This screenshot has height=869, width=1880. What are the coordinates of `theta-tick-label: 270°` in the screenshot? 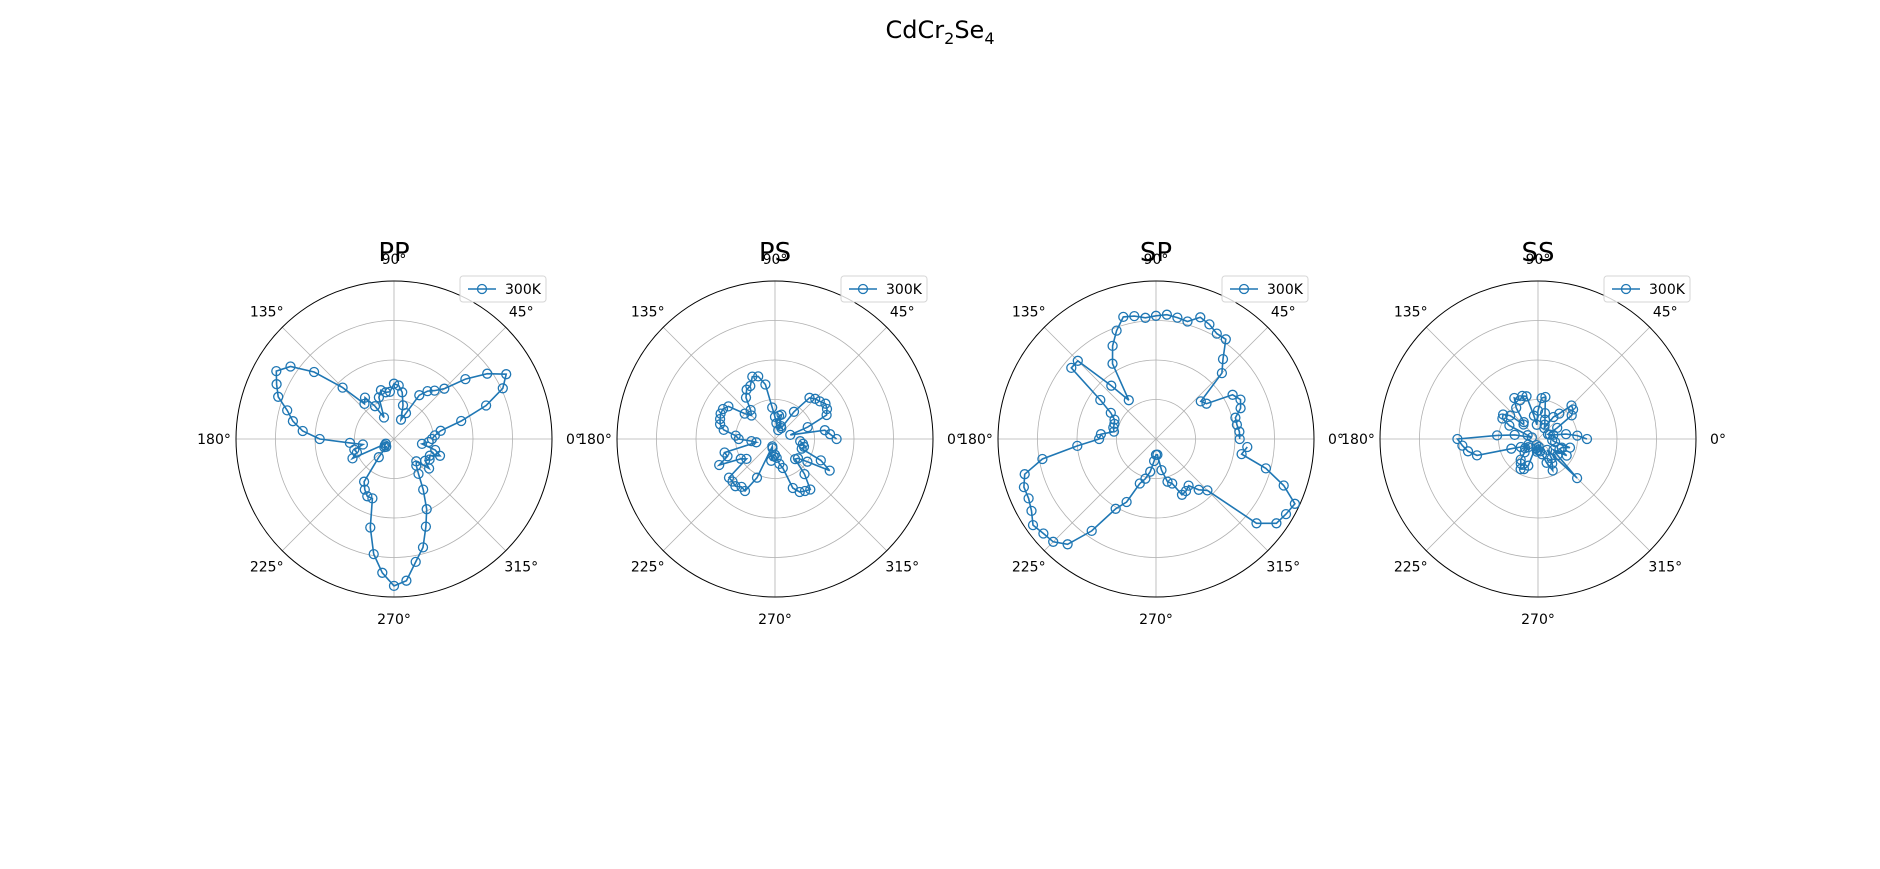 It's located at (394, 620).